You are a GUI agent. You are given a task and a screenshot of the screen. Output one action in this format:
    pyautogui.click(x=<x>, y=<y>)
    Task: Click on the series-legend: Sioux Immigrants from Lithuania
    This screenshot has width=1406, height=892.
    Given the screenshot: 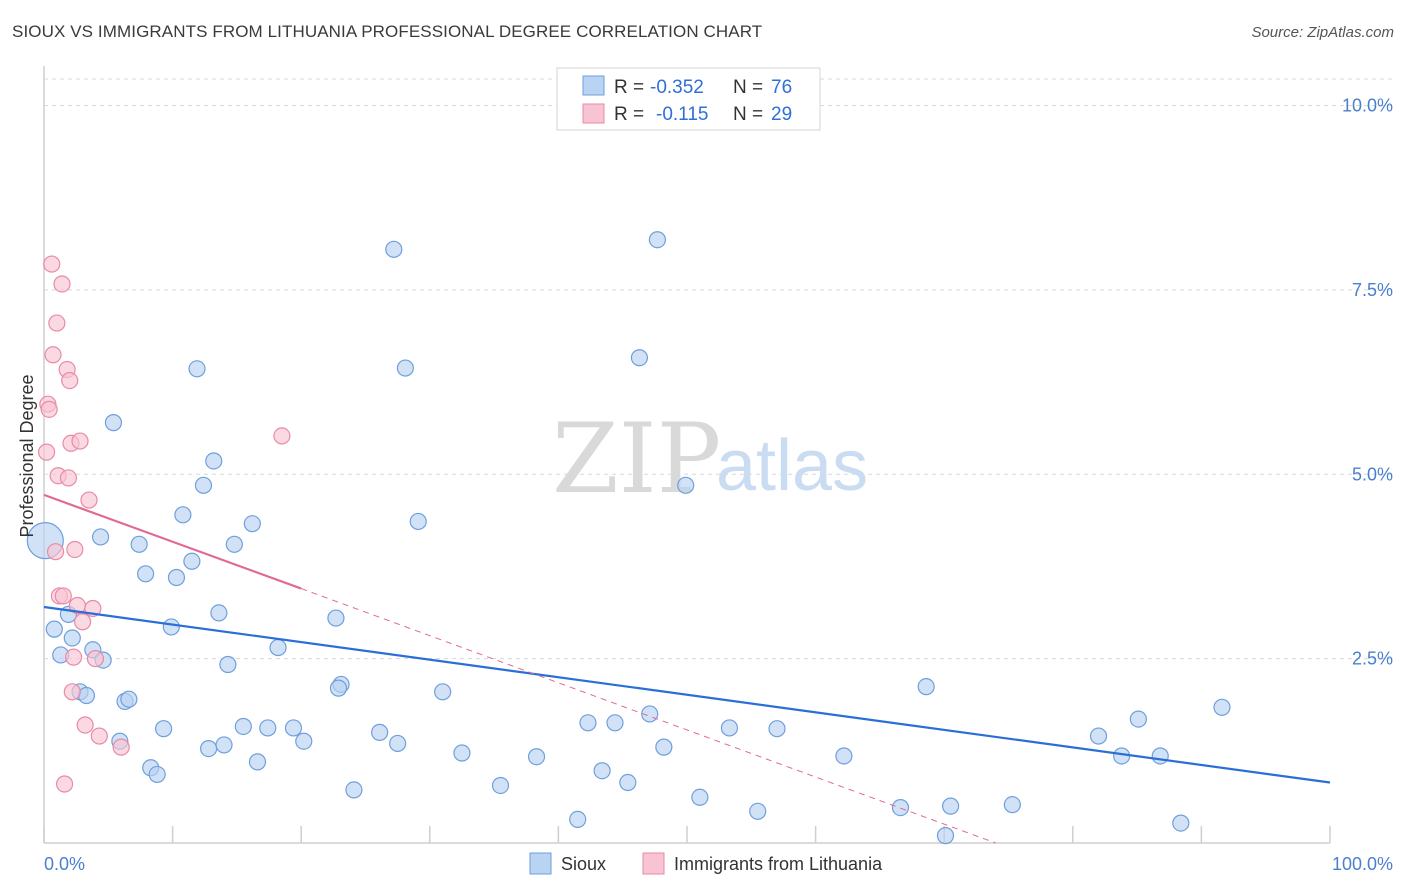 What is the action you would take?
    pyautogui.click(x=706, y=863)
    